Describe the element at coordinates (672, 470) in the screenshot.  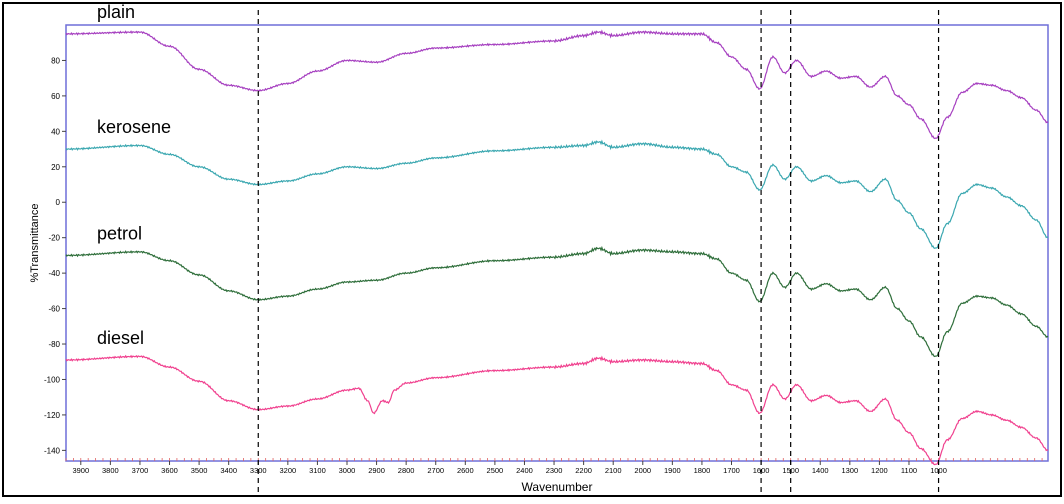
I see `x-tick-label: 1900` at that location.